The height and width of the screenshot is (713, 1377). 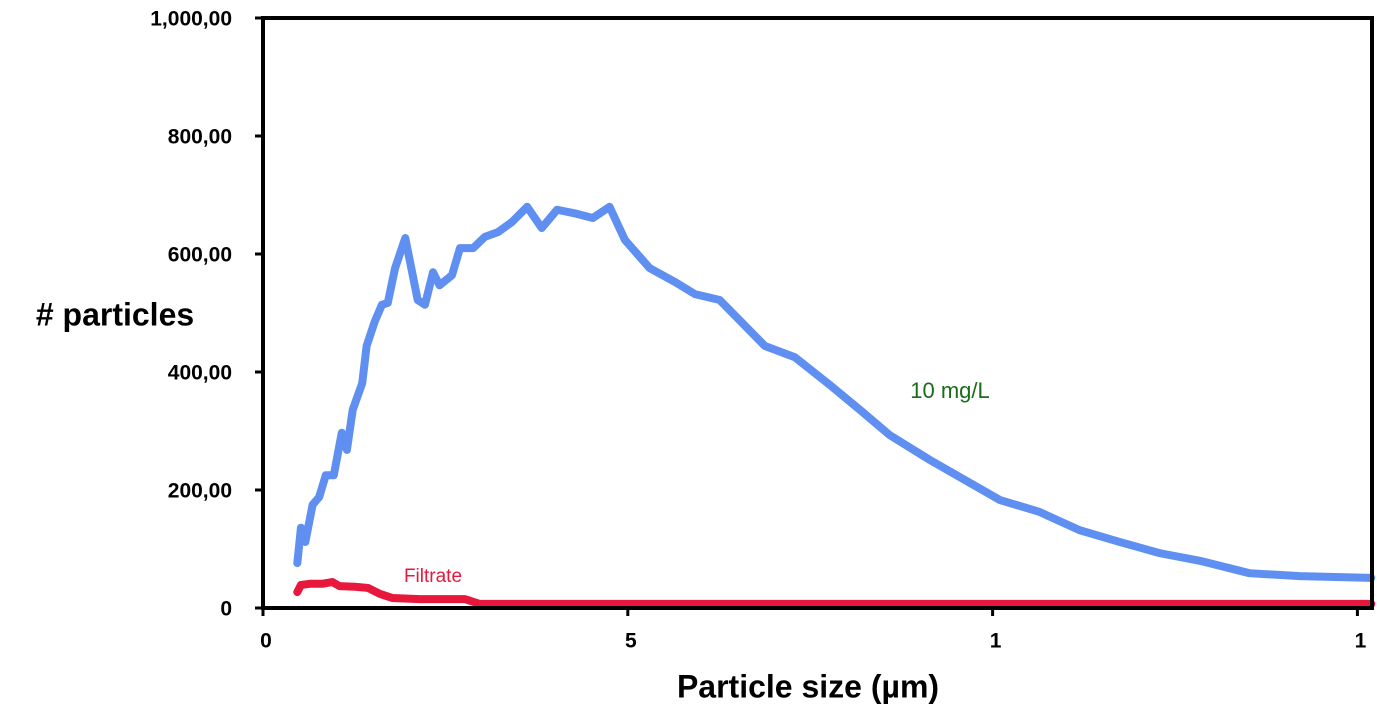 What do you see at coordinates (200, 137) in the screenshot?
I see `y-tick-label: 800,00` at bounding box center [200, 137].